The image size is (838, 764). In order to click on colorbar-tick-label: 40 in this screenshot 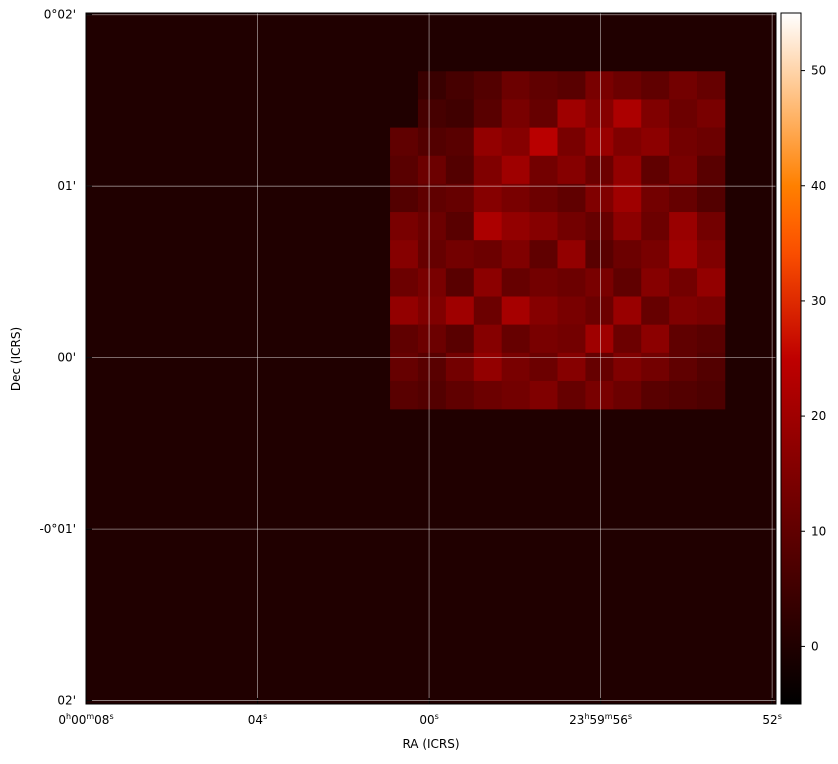, I will do `click(818, 186)`.